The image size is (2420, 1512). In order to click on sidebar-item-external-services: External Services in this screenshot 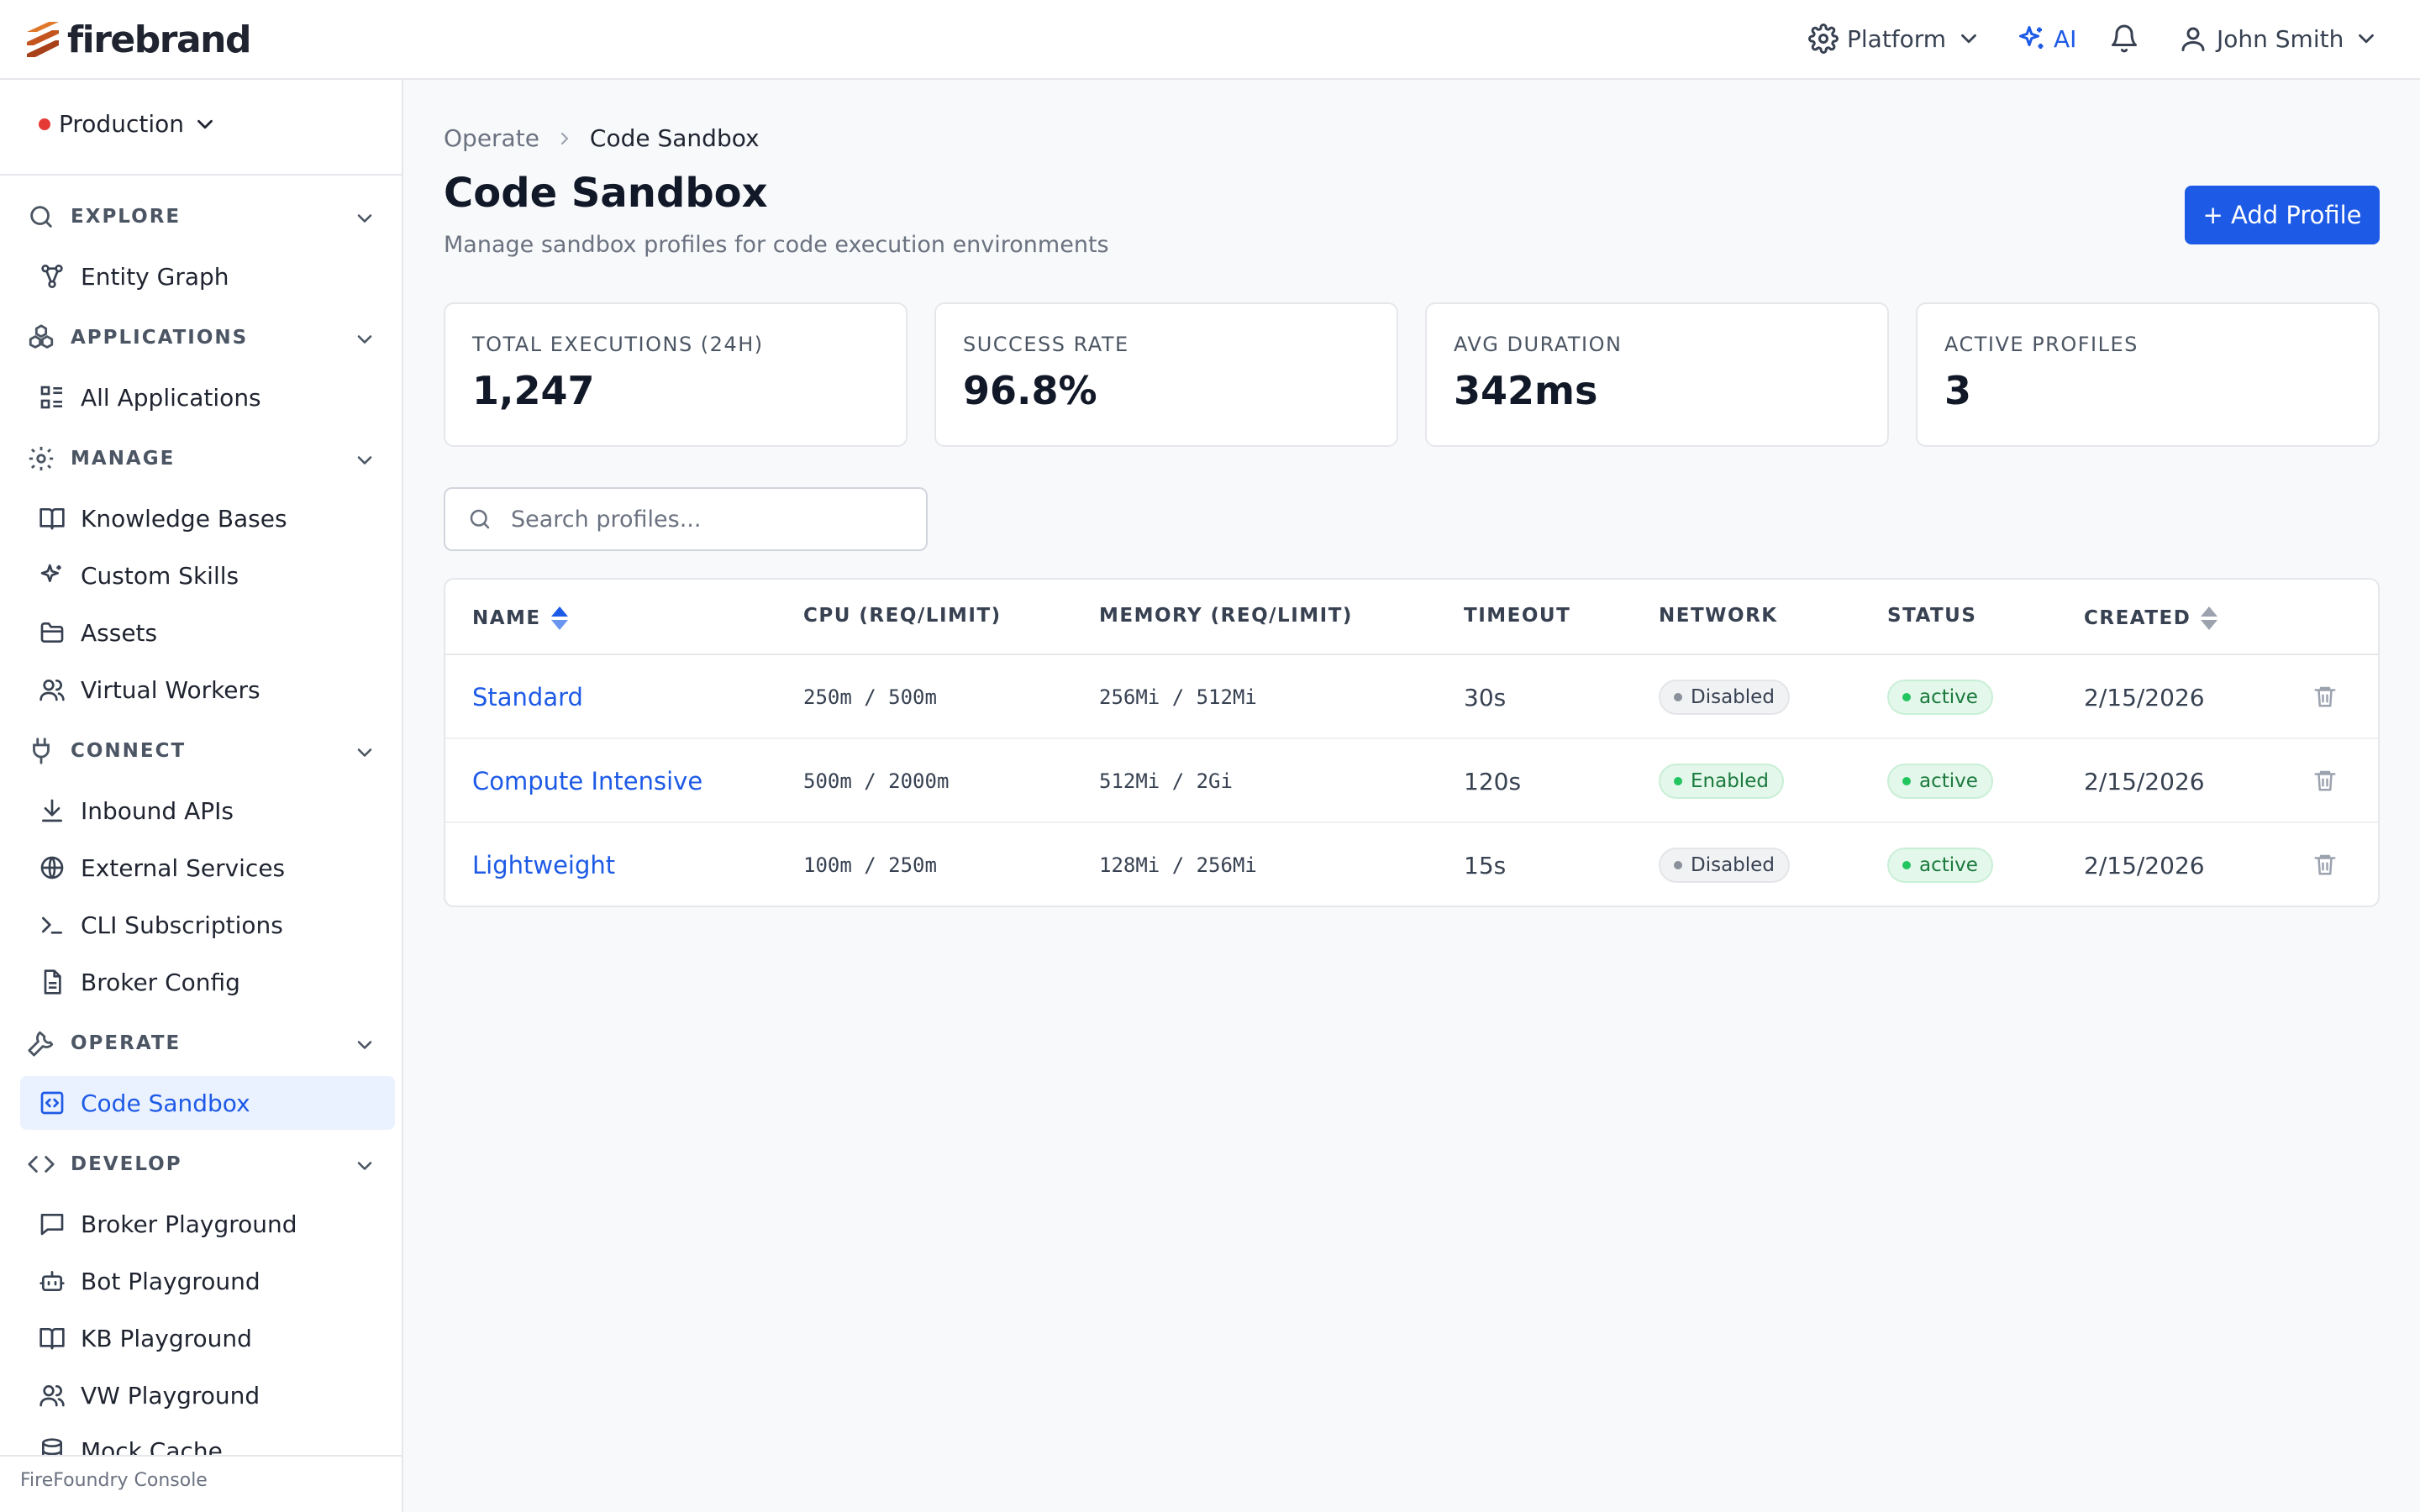, I will do `click(207, 868)`.